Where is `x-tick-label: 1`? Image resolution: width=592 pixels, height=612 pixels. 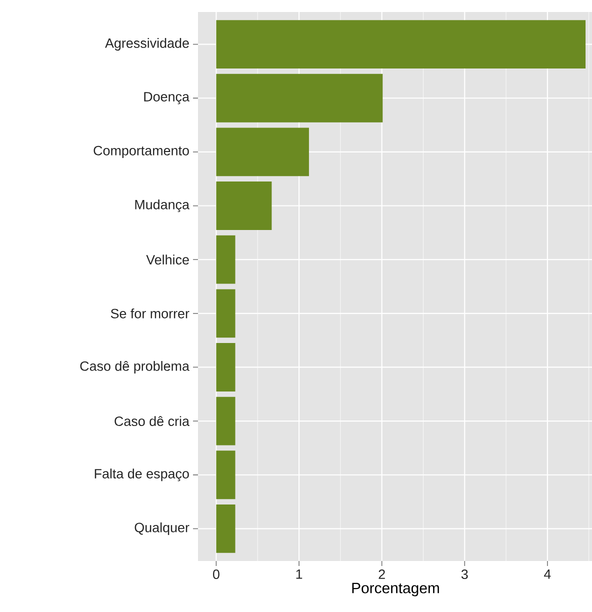 x-tick-label: 1 is located at coordinates (299, 574).